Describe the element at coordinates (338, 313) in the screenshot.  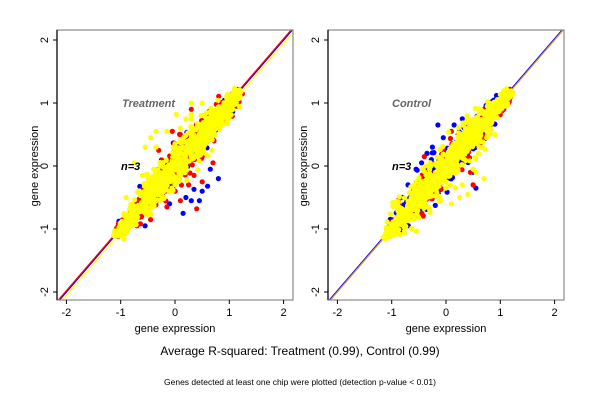
I see `x-tick-label: -2` at that location.